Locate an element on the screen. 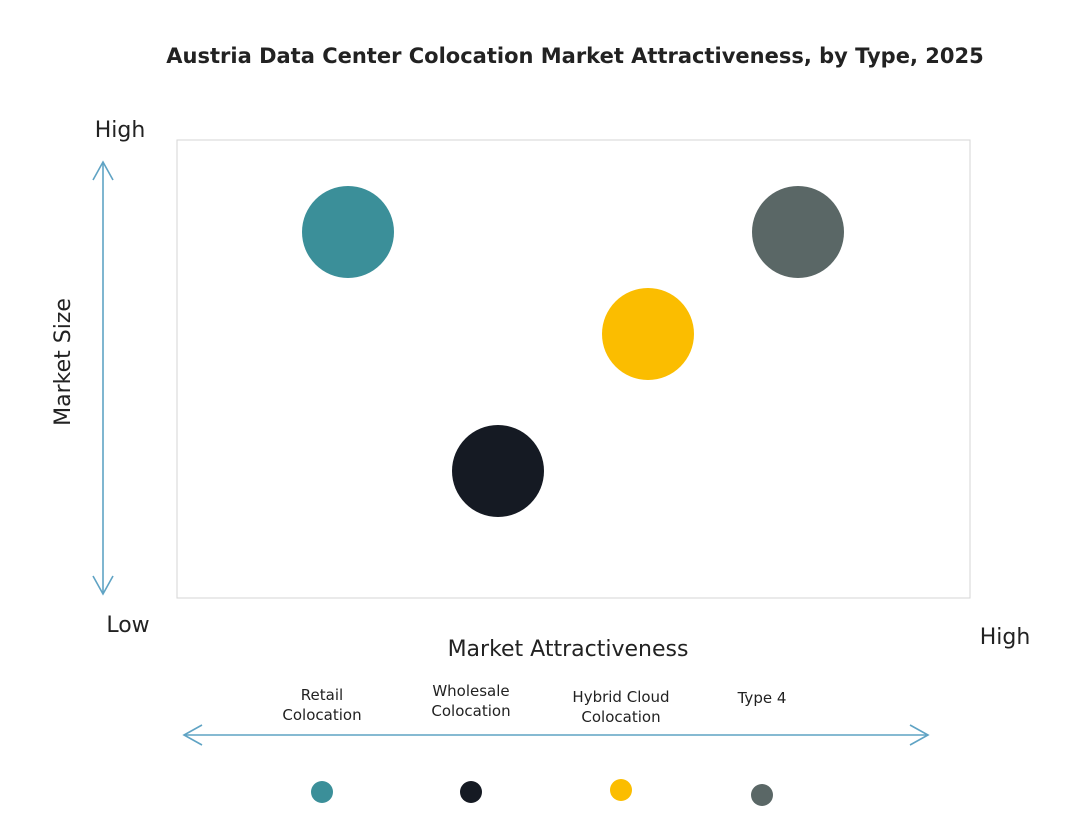  y-arrow is located at coordinates (103, 378).